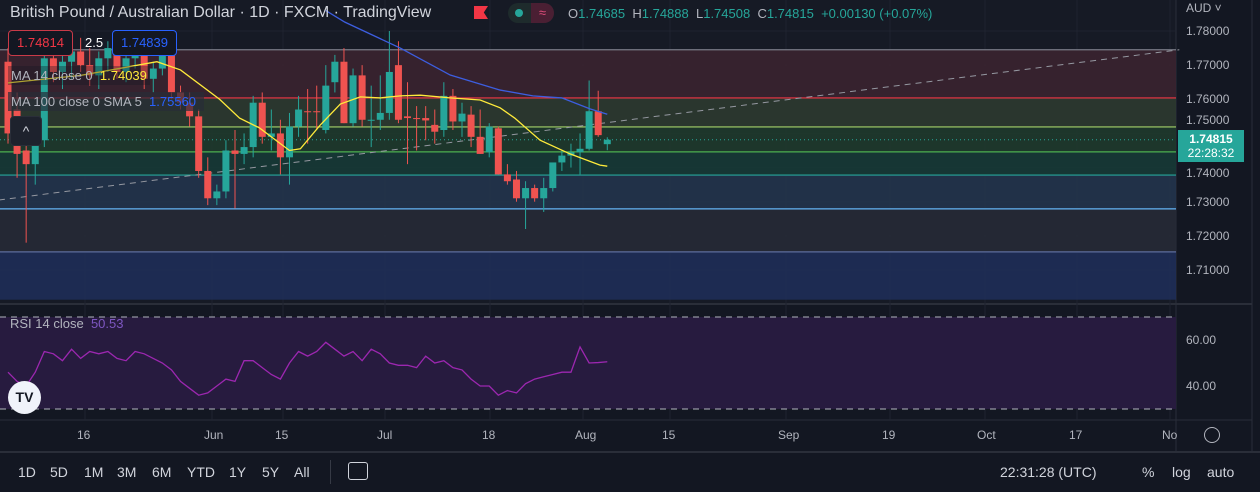 This screenshot has width=1260, height=492. I want to click on time-label: 15, so click(282, 435).